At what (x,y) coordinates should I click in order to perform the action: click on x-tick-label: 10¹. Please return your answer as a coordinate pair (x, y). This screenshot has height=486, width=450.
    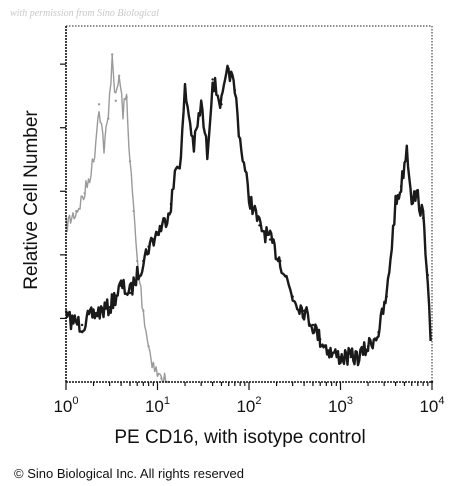
    Looking at the image, I should click on (157, 405).